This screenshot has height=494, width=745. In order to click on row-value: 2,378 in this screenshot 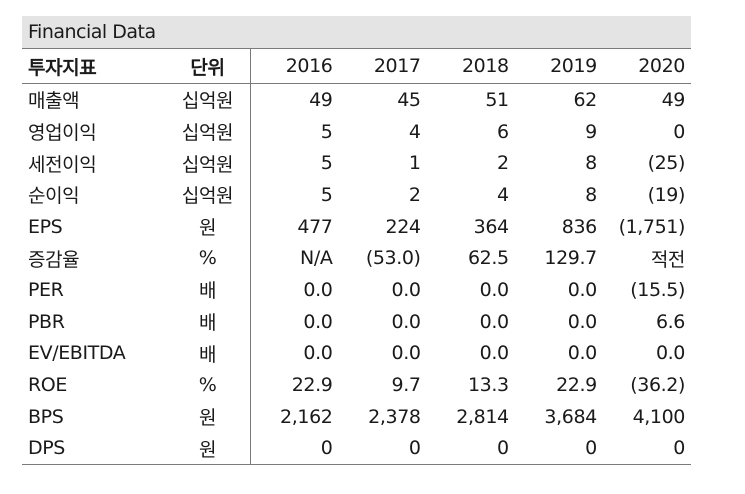, I will do `click(394, 416)`.